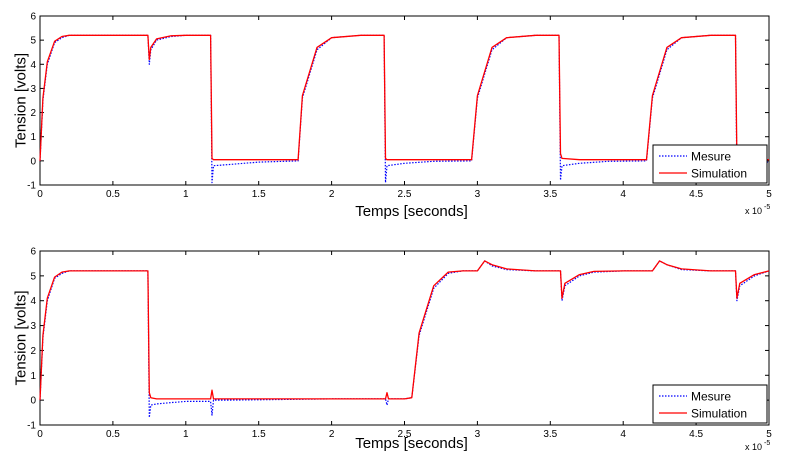 This screenshot has width=785, height=463. Describe the element at coordinates (696, 194) in the screenshot. I see `top-x-tick-label: 4.5` at that location.